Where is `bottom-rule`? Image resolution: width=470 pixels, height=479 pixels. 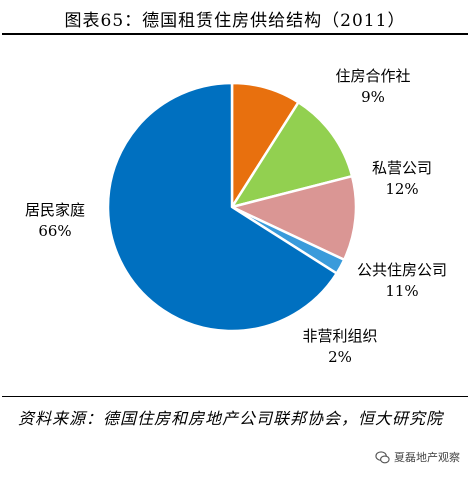
bottom-rule is located at coordinates (235, 396).